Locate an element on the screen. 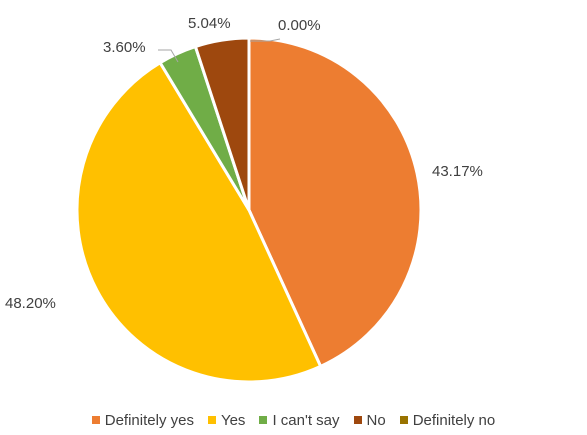 The image size is (587, 435). legend-item-i-can-t-say: I can't say is located at coordinates (299, 420).